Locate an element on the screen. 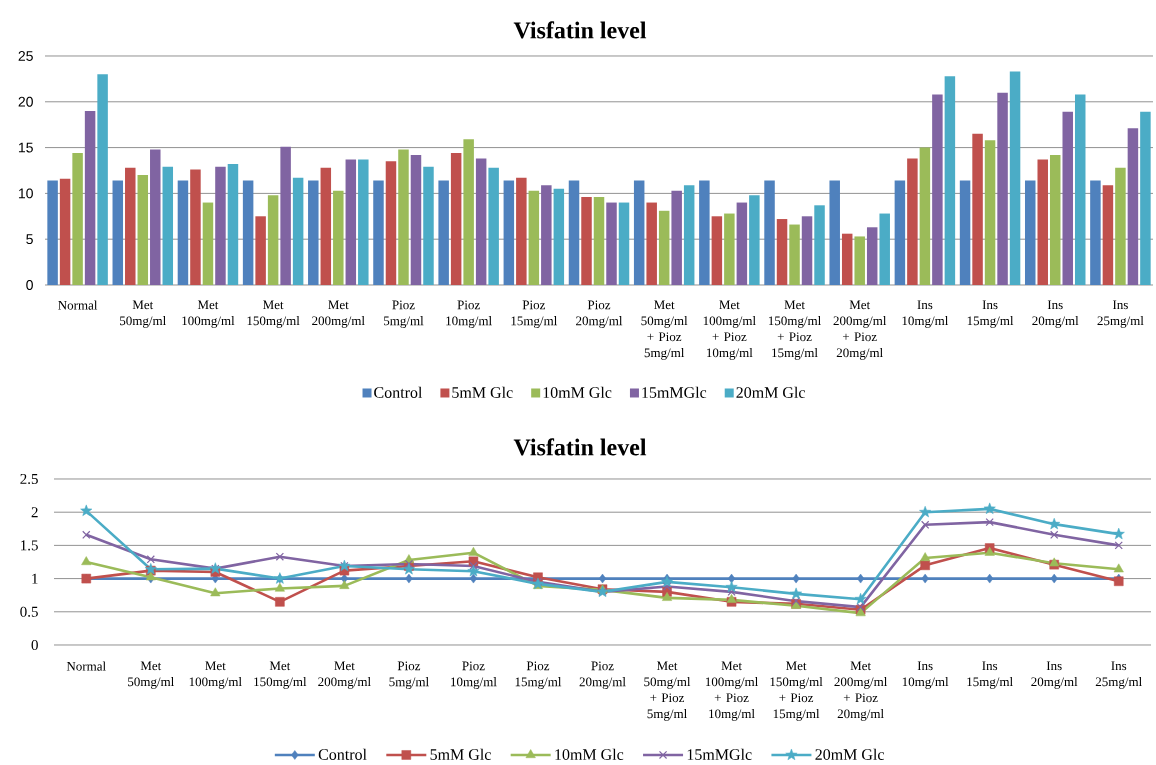 This screenshot has width=1156, height=765. y-tick-label: 0.5 is located at coordinates (29, 611).